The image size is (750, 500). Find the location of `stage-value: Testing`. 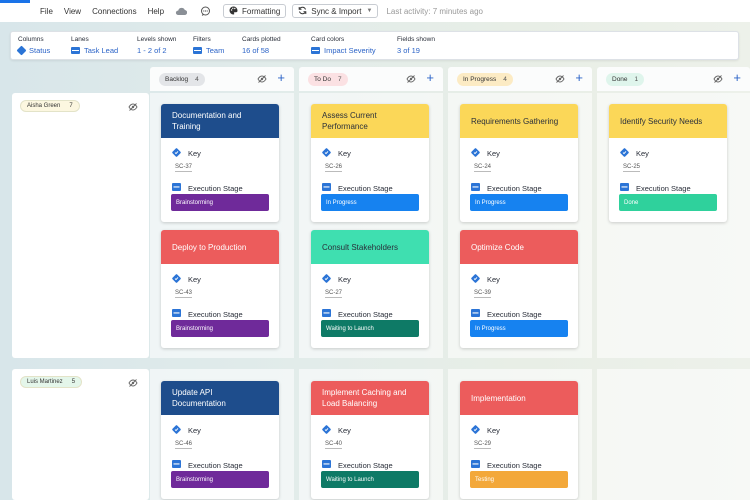

stage-value: Testing is located at coordinates (485, 479).